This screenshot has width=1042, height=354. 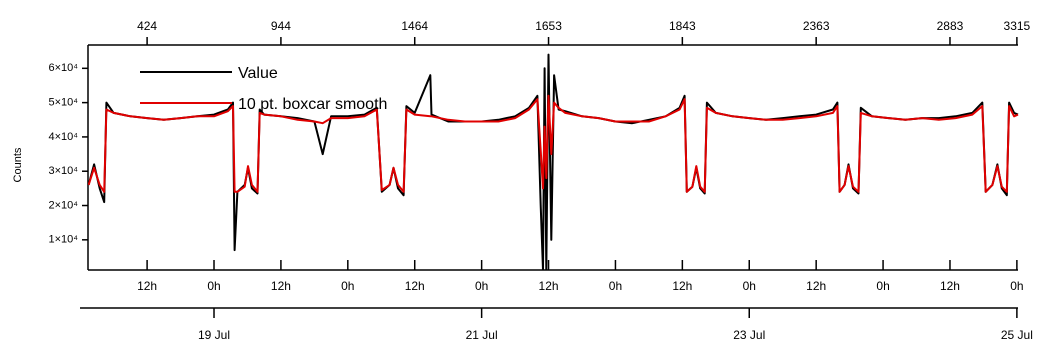 What do you see at coordinates (749, 335) in the screenshot?
I see `date-tick-label: 23 Jul` at bounding box center [749, 335].